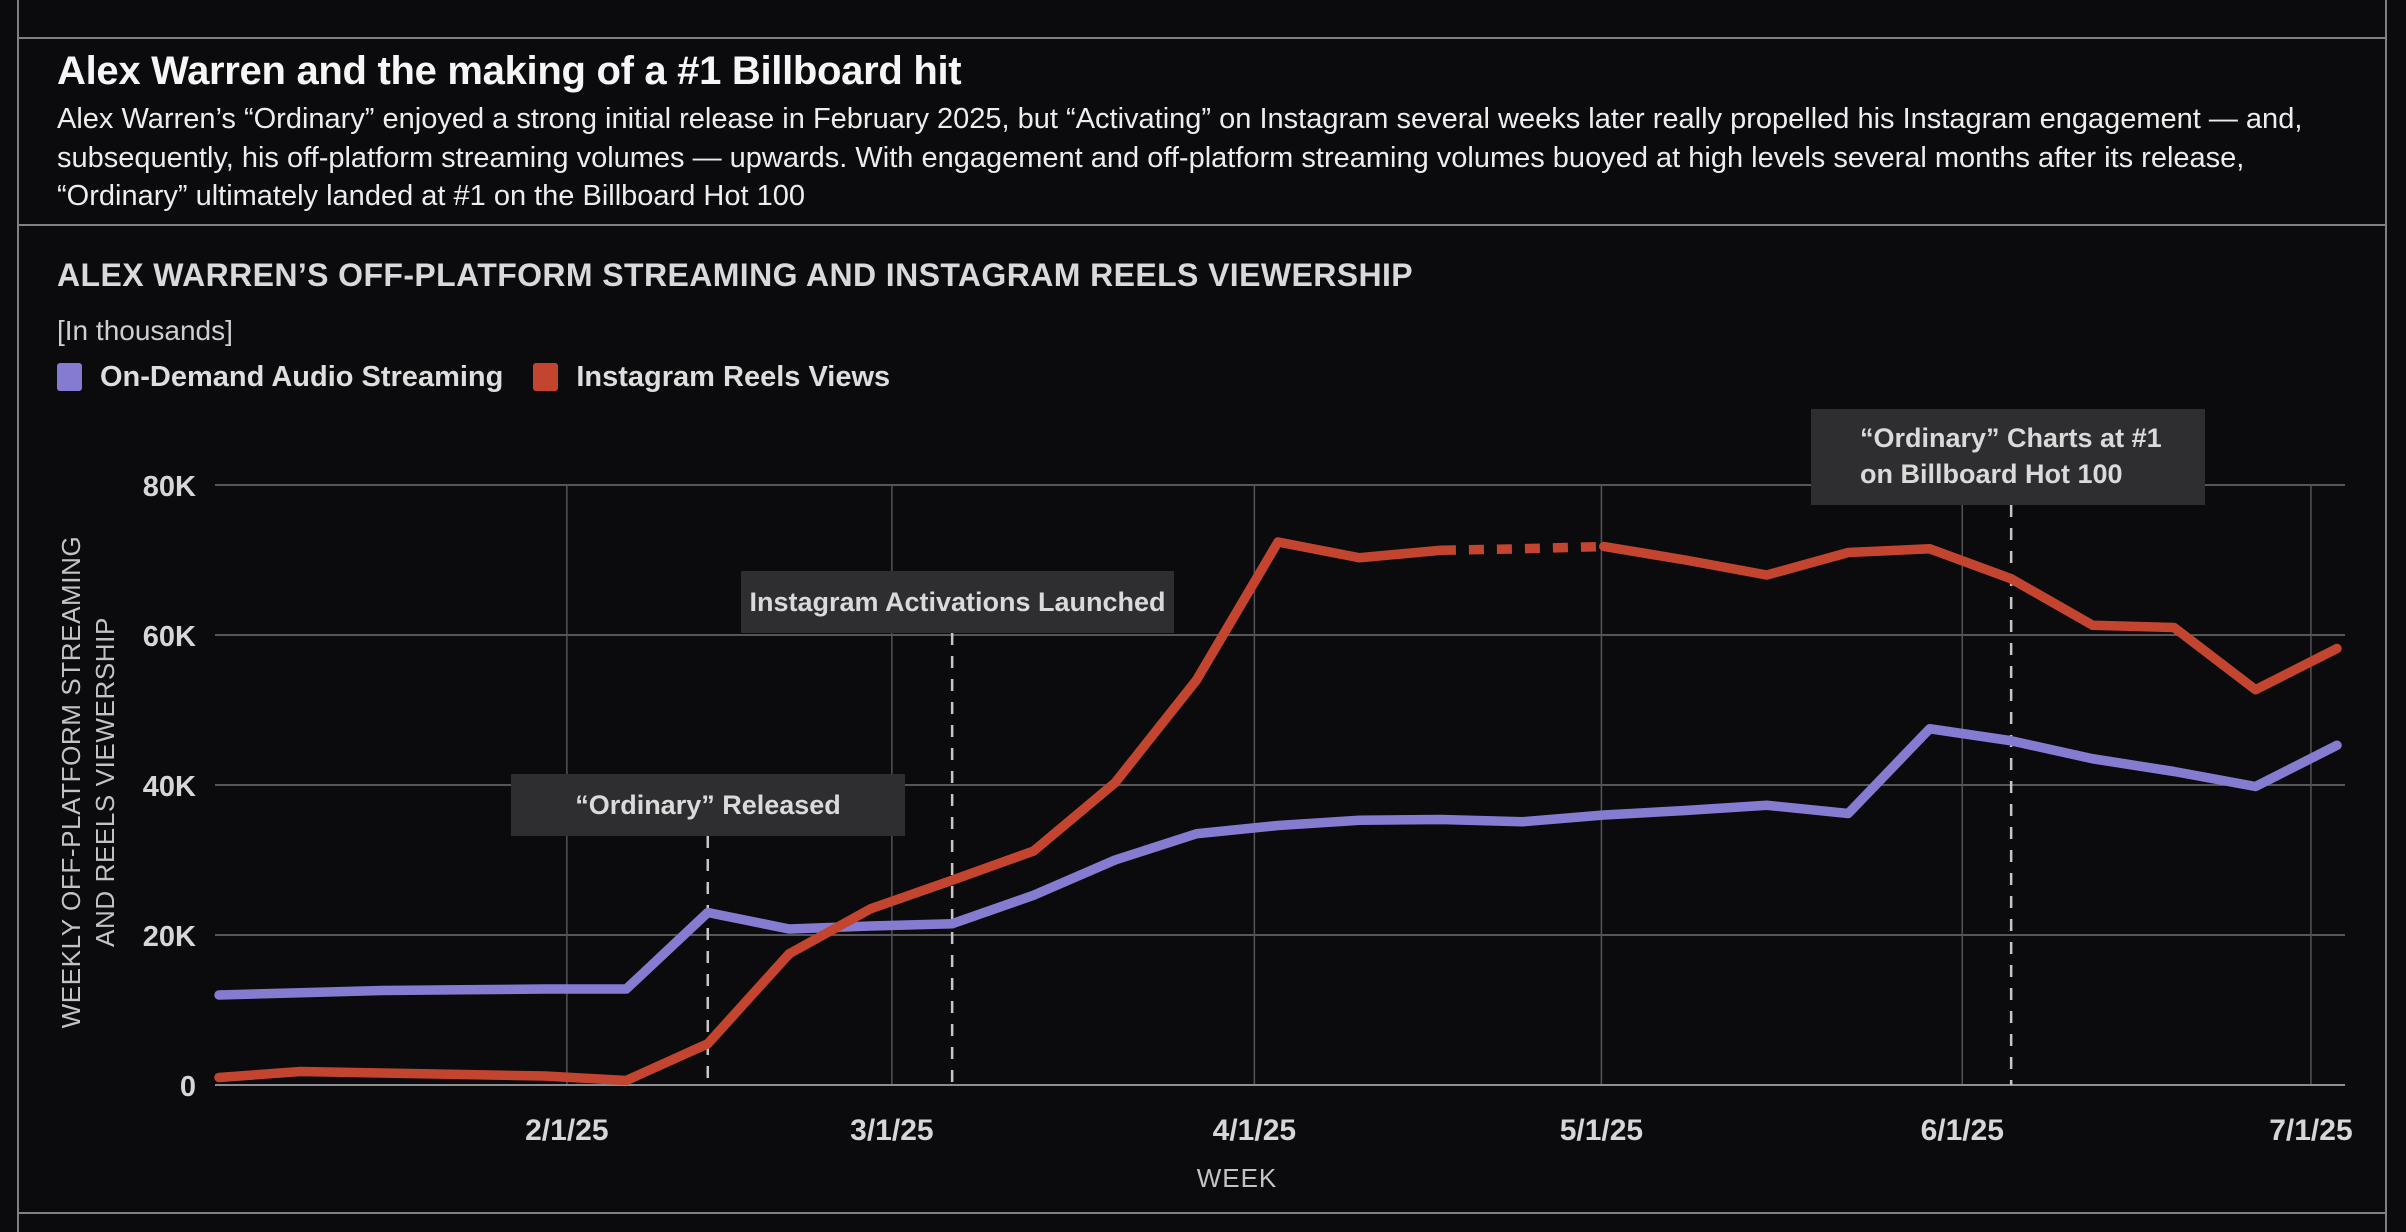 The image size is (2406, 1232). What do you see at coordinates (2386, 616) in the screenshot?
I see `frame-rule-right` at bounding box center [2386, 616].